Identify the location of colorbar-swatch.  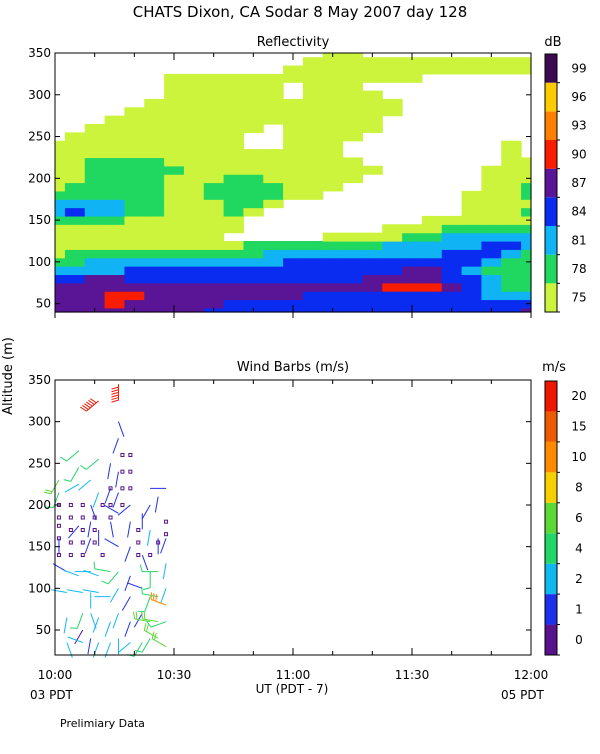
(551, 240).